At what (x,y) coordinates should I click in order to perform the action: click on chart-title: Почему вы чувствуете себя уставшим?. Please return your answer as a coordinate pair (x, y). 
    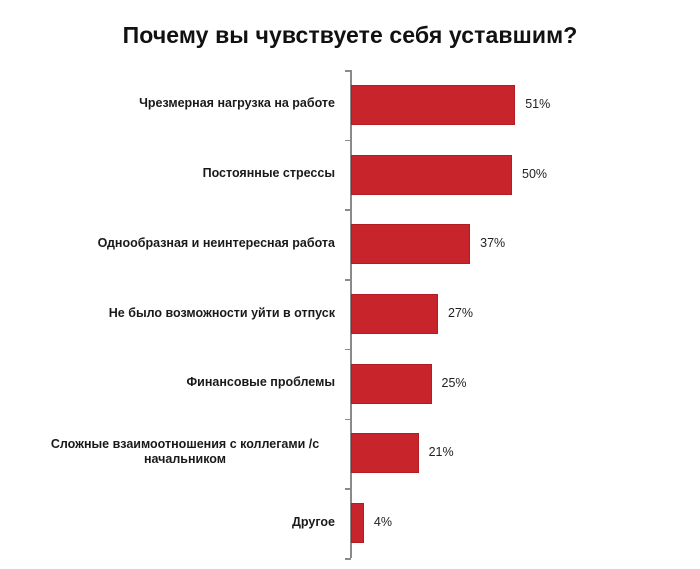
    Looking at the image, I should click on (350, 35).